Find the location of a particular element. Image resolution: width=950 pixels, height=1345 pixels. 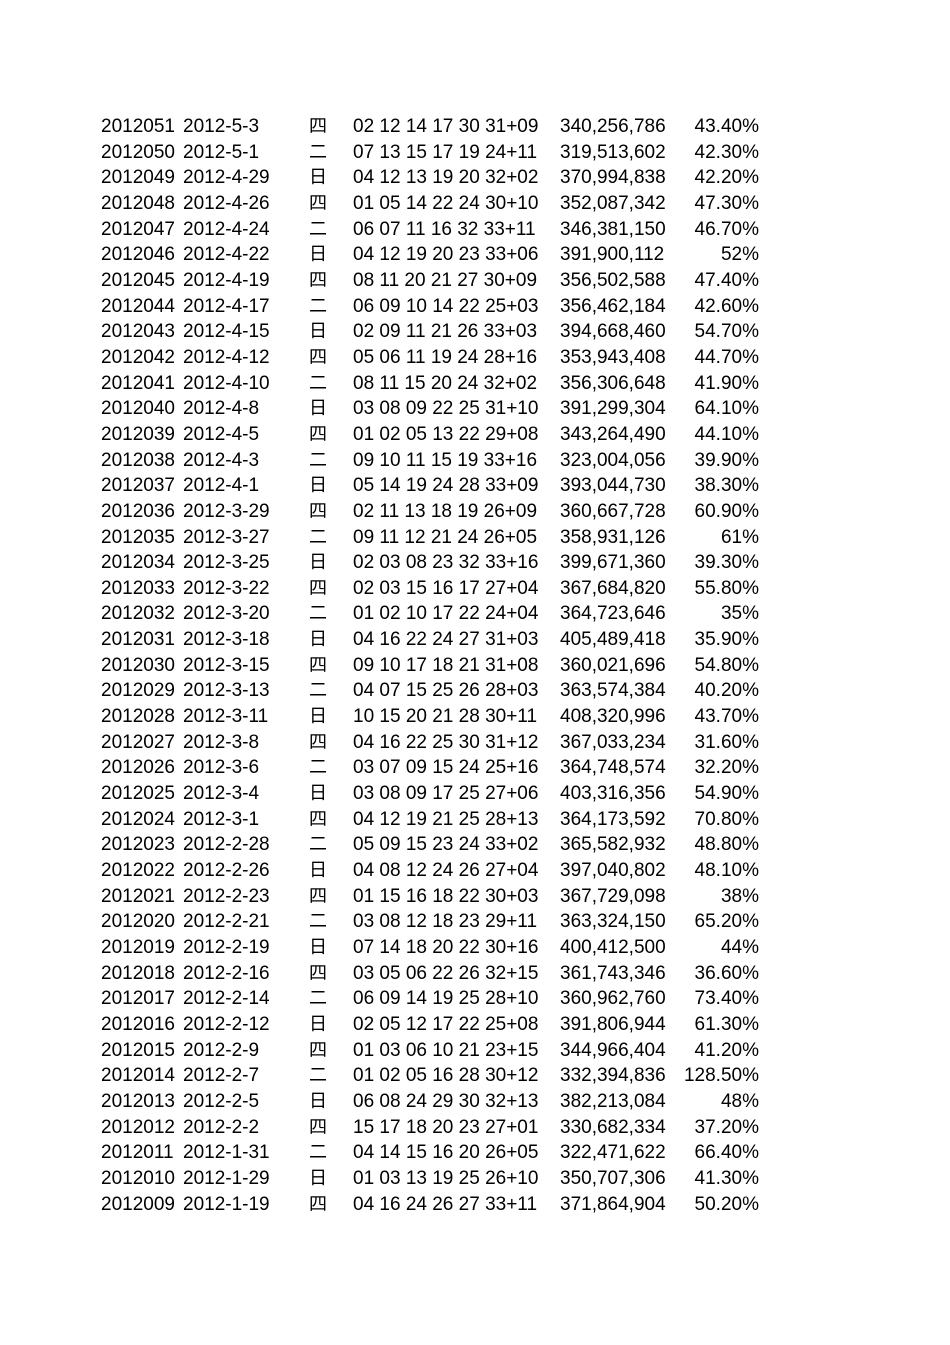

draw-number: 2012045 is located at coordinates (138, 280).